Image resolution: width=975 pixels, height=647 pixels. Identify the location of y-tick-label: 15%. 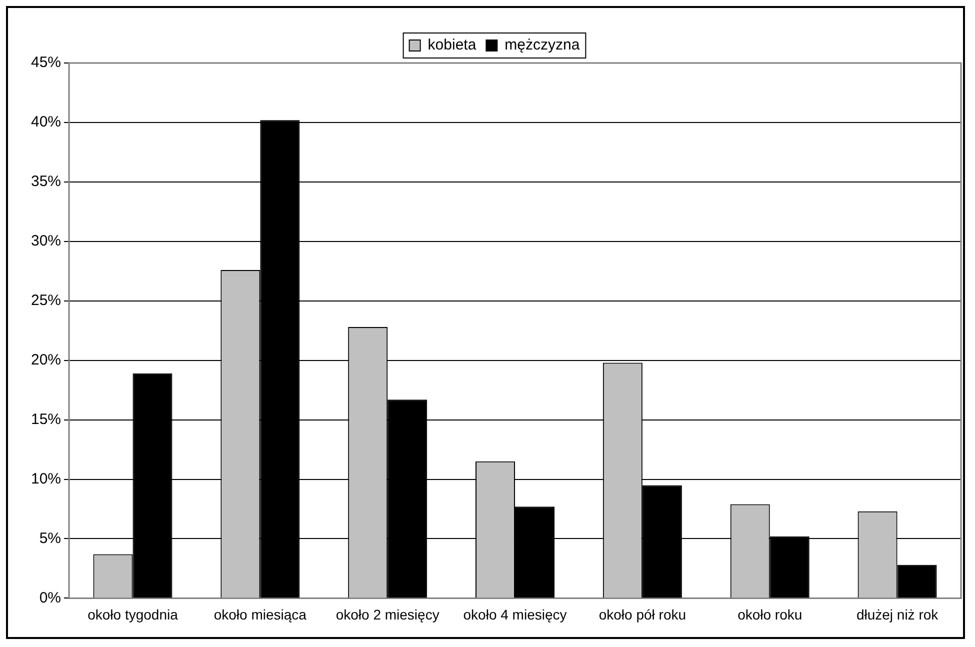
(46, 419).